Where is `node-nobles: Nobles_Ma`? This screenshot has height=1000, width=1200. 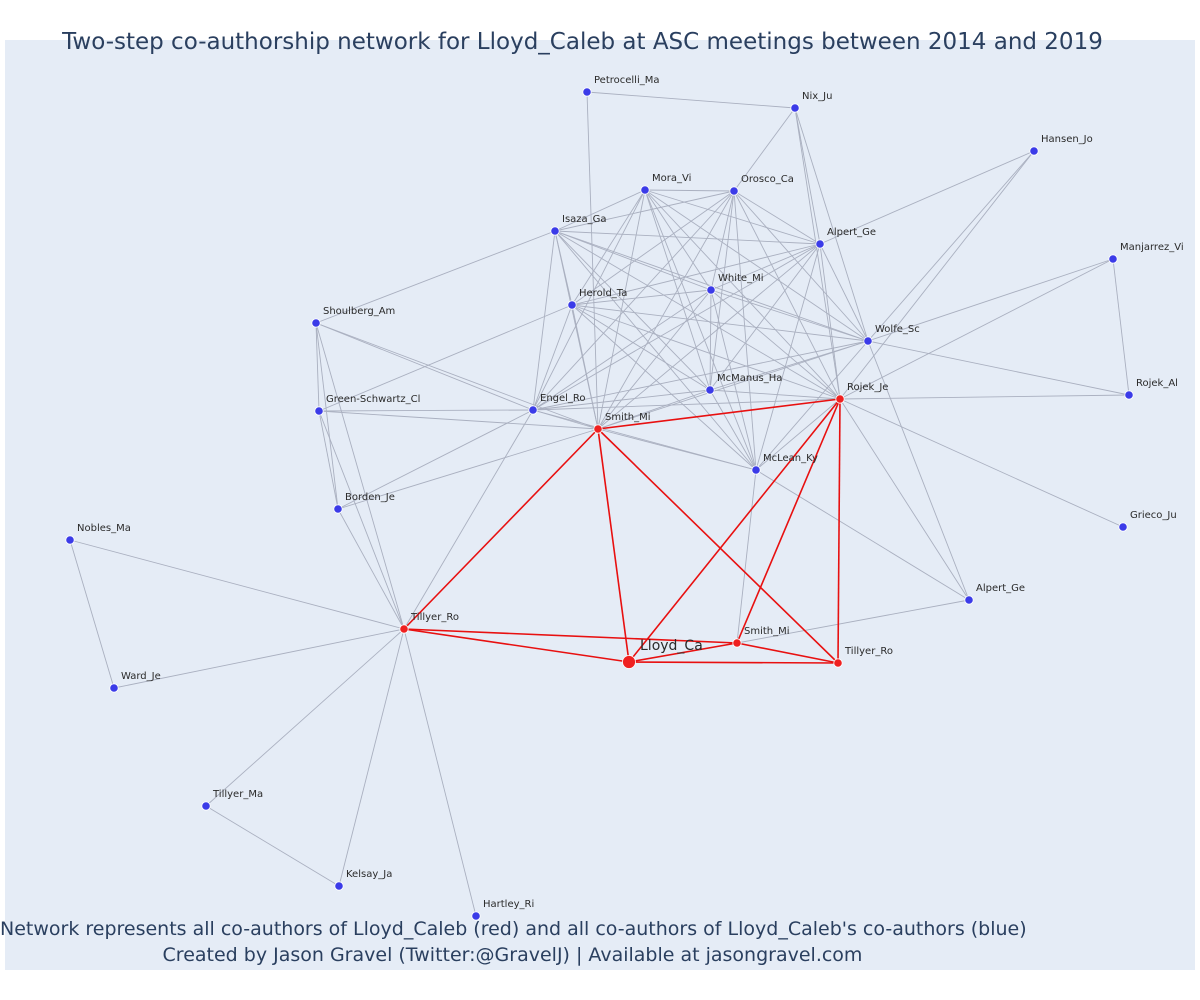
node-nobles: Nobles_Ma is located at coordinates (98, 534).